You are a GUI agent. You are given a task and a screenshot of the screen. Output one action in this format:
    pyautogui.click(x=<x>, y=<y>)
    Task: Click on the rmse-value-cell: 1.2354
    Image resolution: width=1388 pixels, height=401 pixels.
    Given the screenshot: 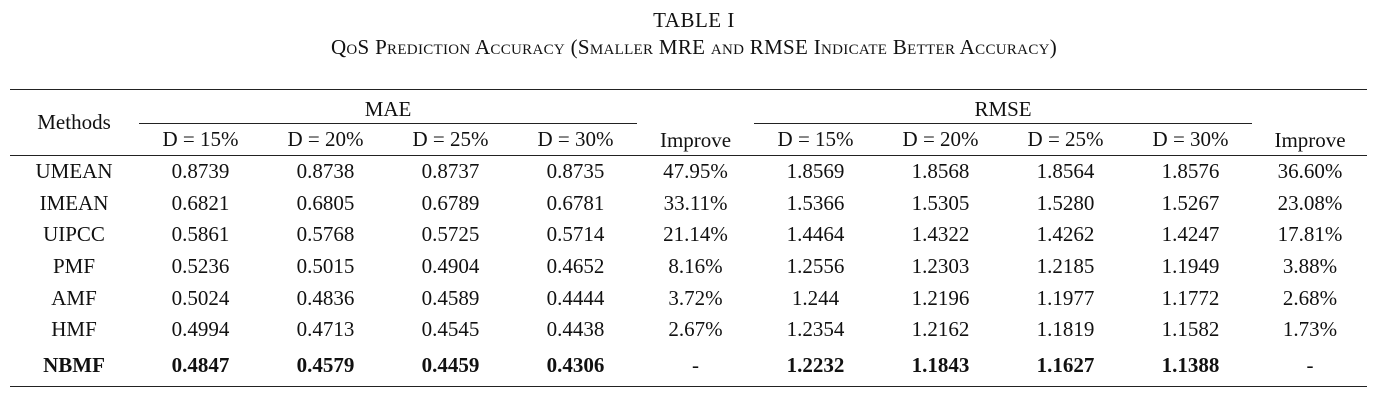 What is the action you would take?
    pyautogui.click(x=815, y=329)
    